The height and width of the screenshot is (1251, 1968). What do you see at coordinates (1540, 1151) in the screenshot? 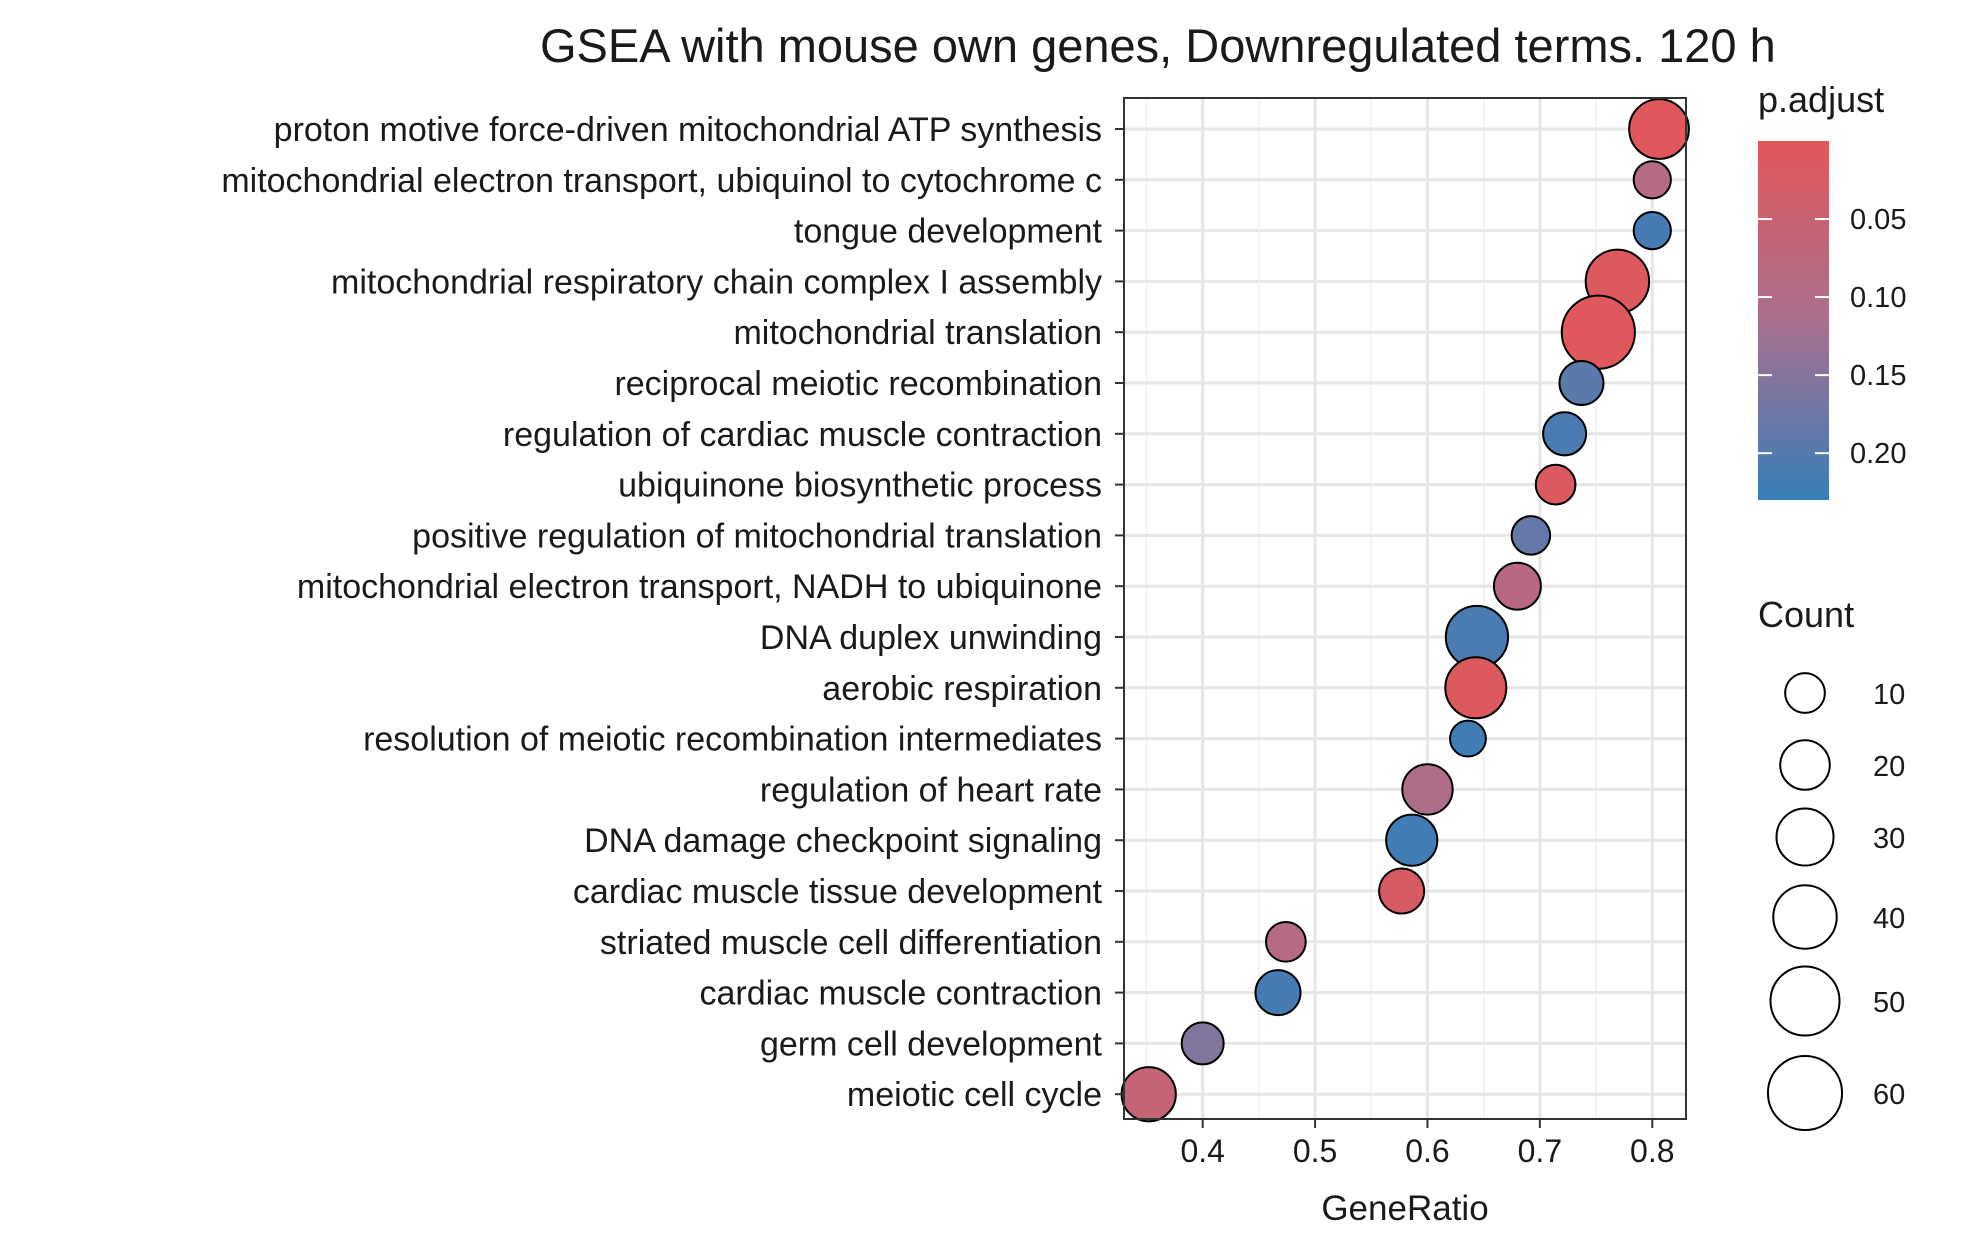
I see `x-tick-label: 0.7` at bounding box center [1540, 1151].